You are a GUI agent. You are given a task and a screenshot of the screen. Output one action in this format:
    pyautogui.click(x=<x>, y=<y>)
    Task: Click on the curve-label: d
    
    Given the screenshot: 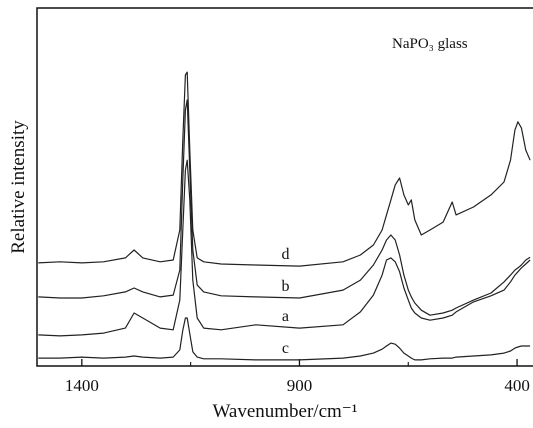 What is the action you would take?
    pyautogui.click(x=285, y=254)
    